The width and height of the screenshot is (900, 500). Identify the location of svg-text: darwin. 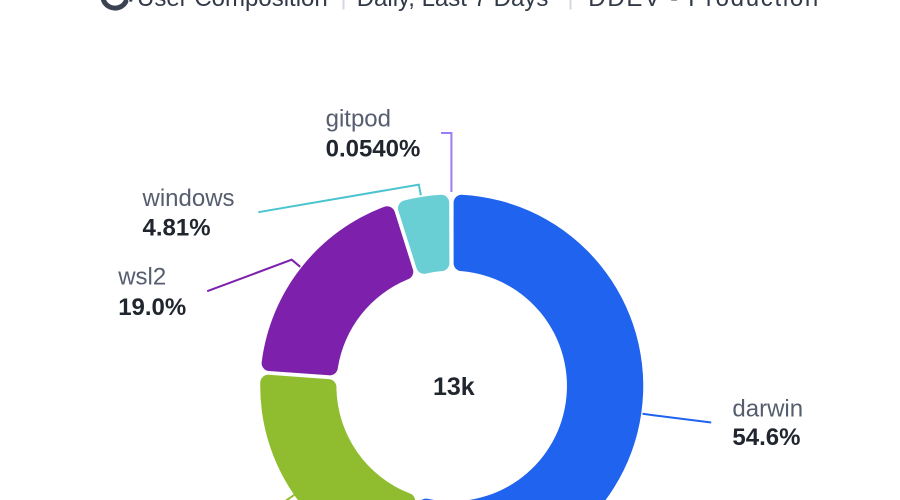
(767, 408).